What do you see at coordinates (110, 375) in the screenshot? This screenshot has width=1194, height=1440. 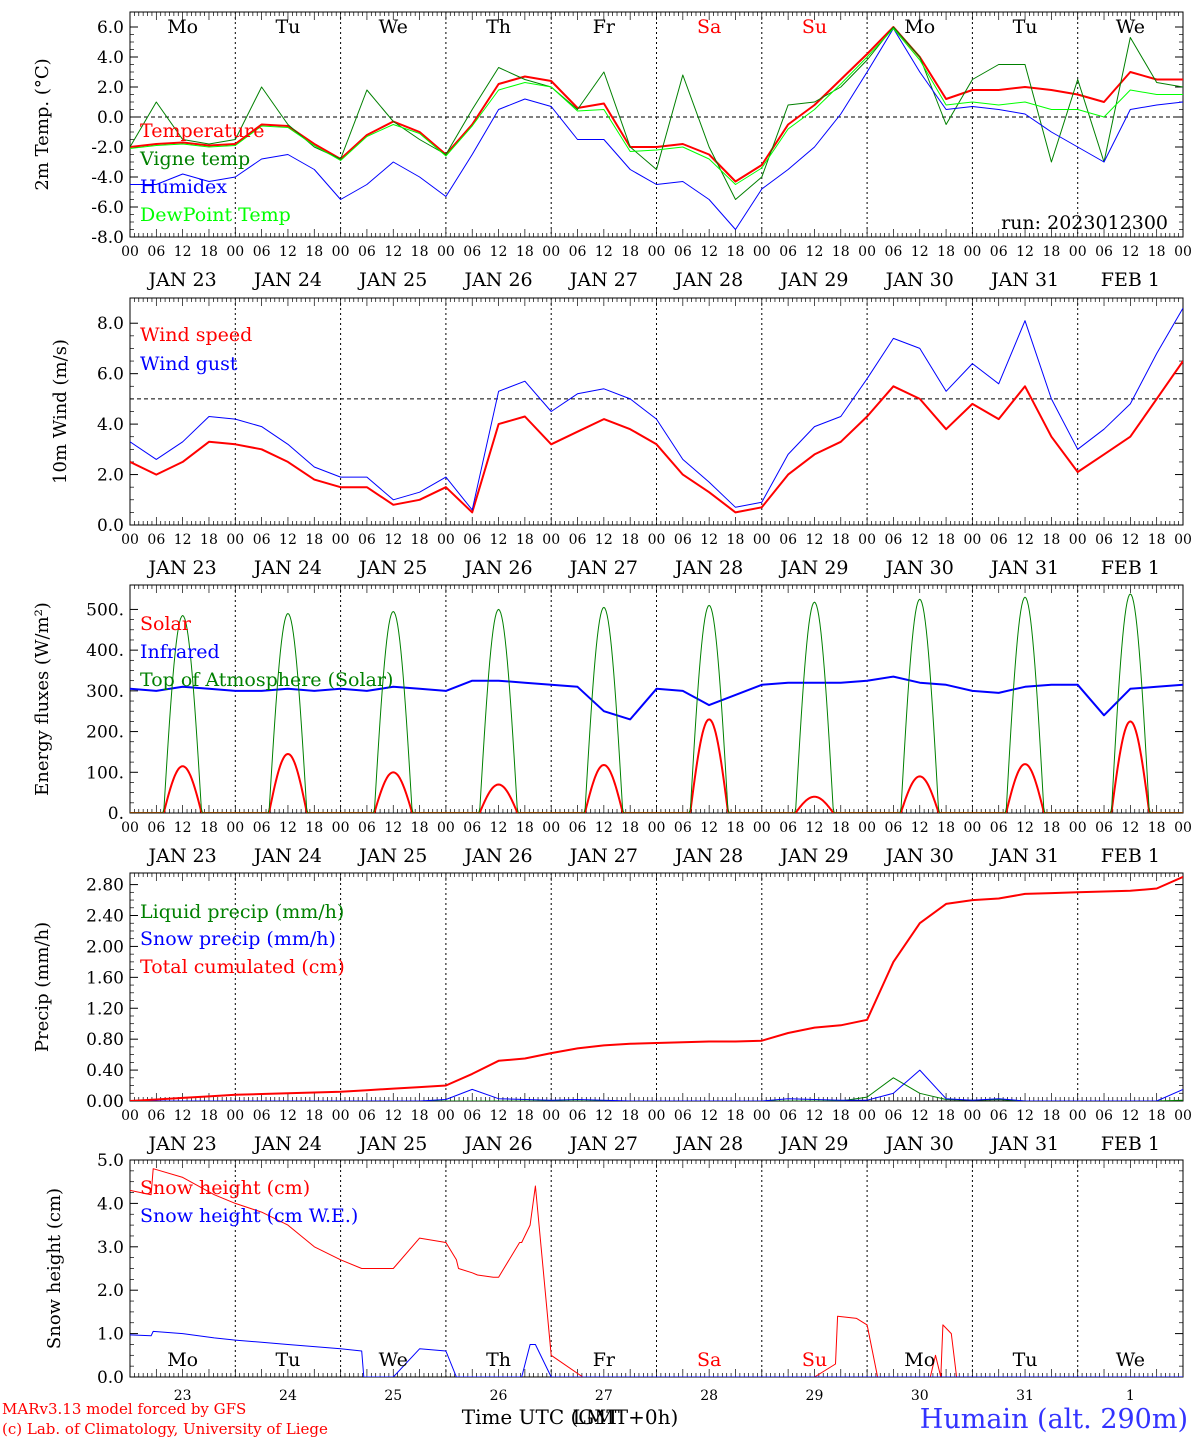 I see `y-tick-label: 6.0` at bounding box center [110, 375].